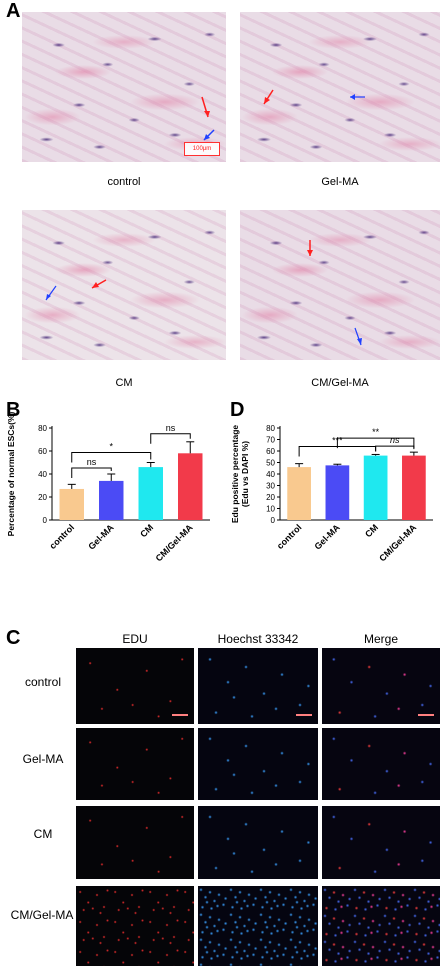 The height and width of the screenshot is (972, 443). I want to click on panel-b-letter: B, so click(13, 410).